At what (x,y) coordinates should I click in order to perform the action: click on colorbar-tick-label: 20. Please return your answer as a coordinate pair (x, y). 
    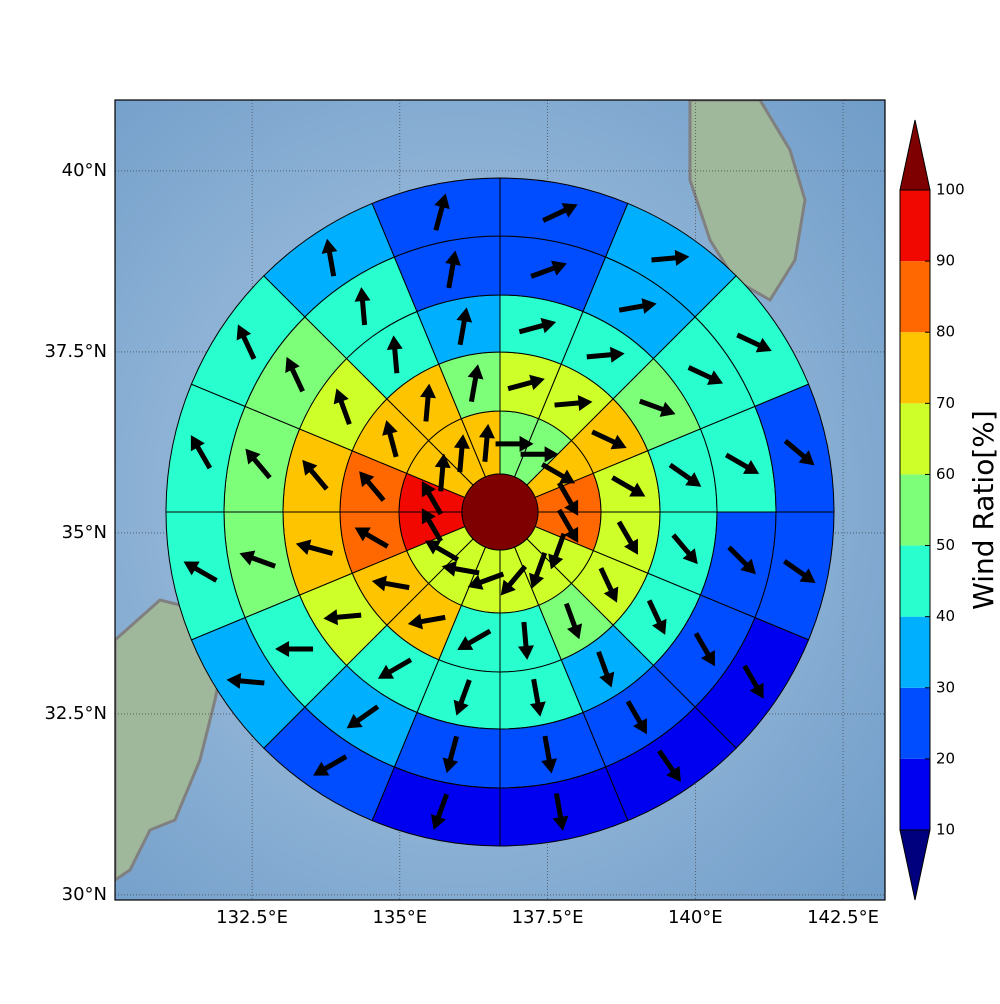
    Looking at the image, I should click on (945, 758).